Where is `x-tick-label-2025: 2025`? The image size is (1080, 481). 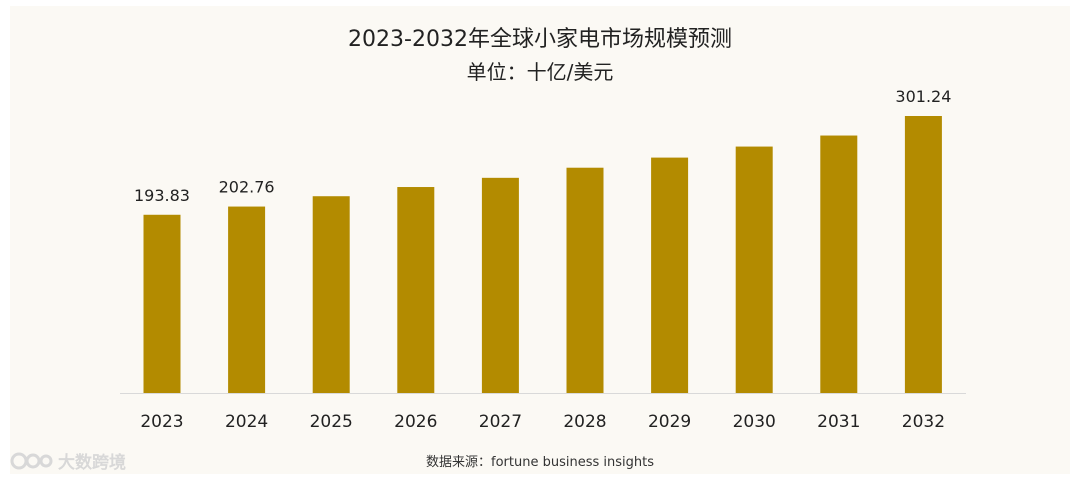
x-tick-label-2025: 2025 is located at coordinates (331, 422).